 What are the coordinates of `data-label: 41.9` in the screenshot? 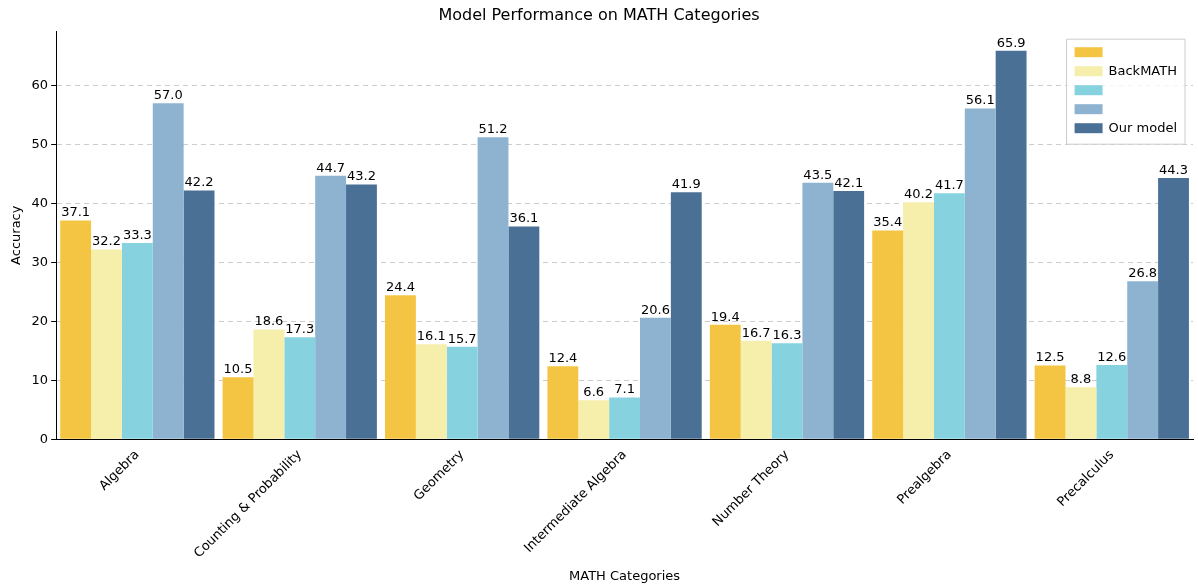 It's located at (686, 184).